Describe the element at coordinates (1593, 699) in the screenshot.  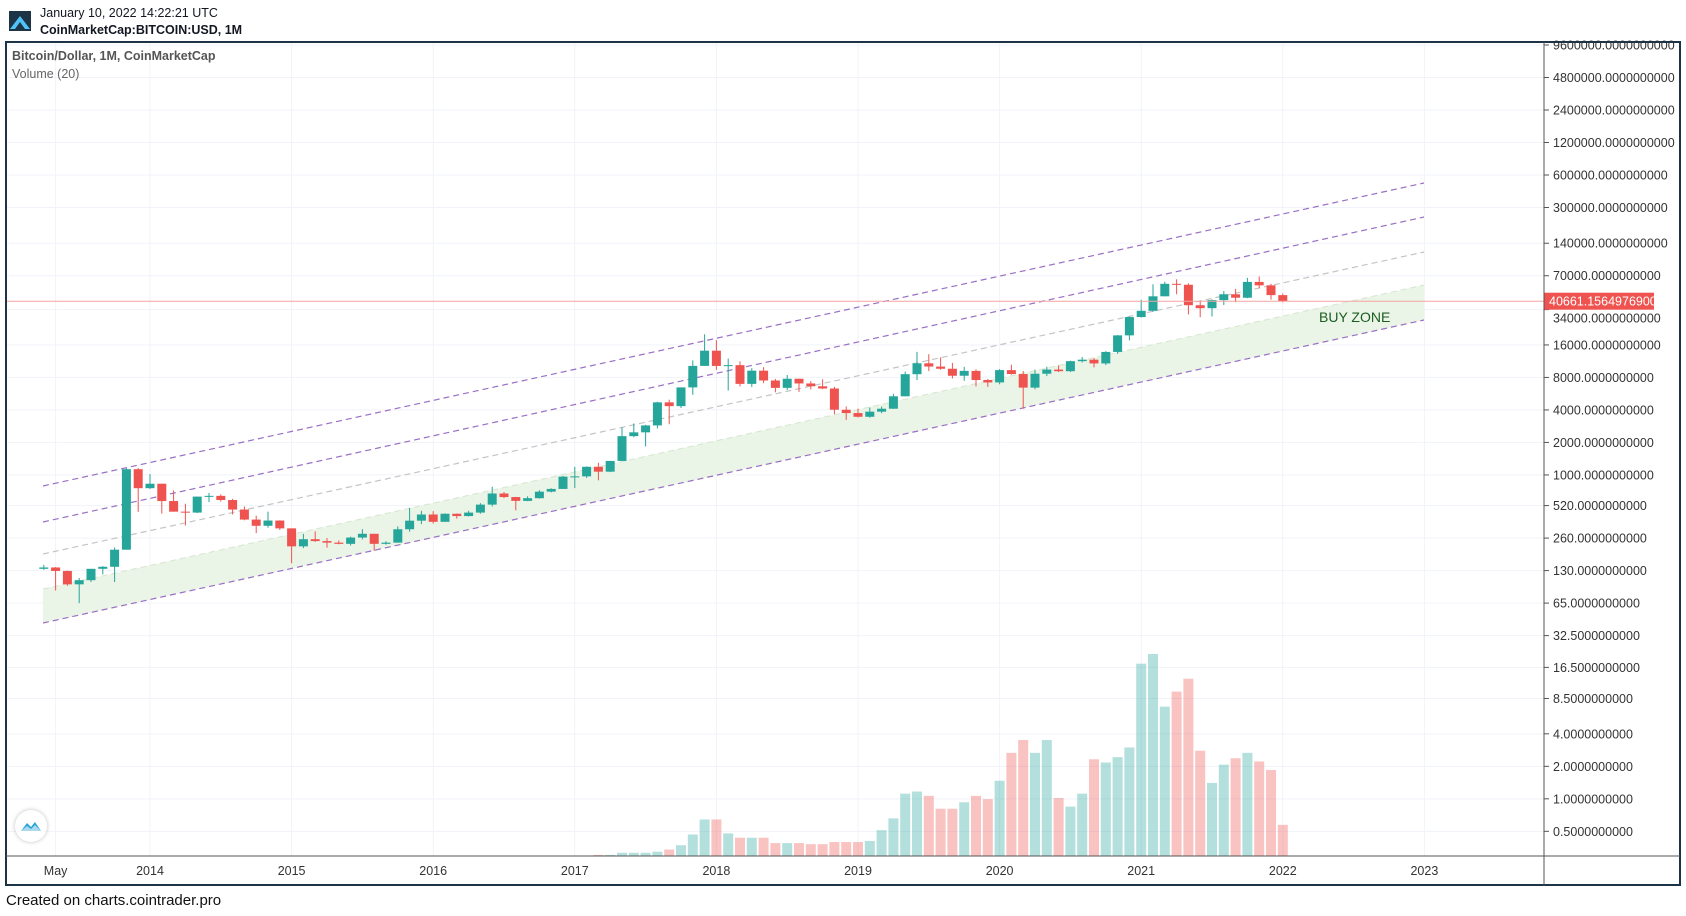
I see `price-tick-label: 8.5000000000` at that location.